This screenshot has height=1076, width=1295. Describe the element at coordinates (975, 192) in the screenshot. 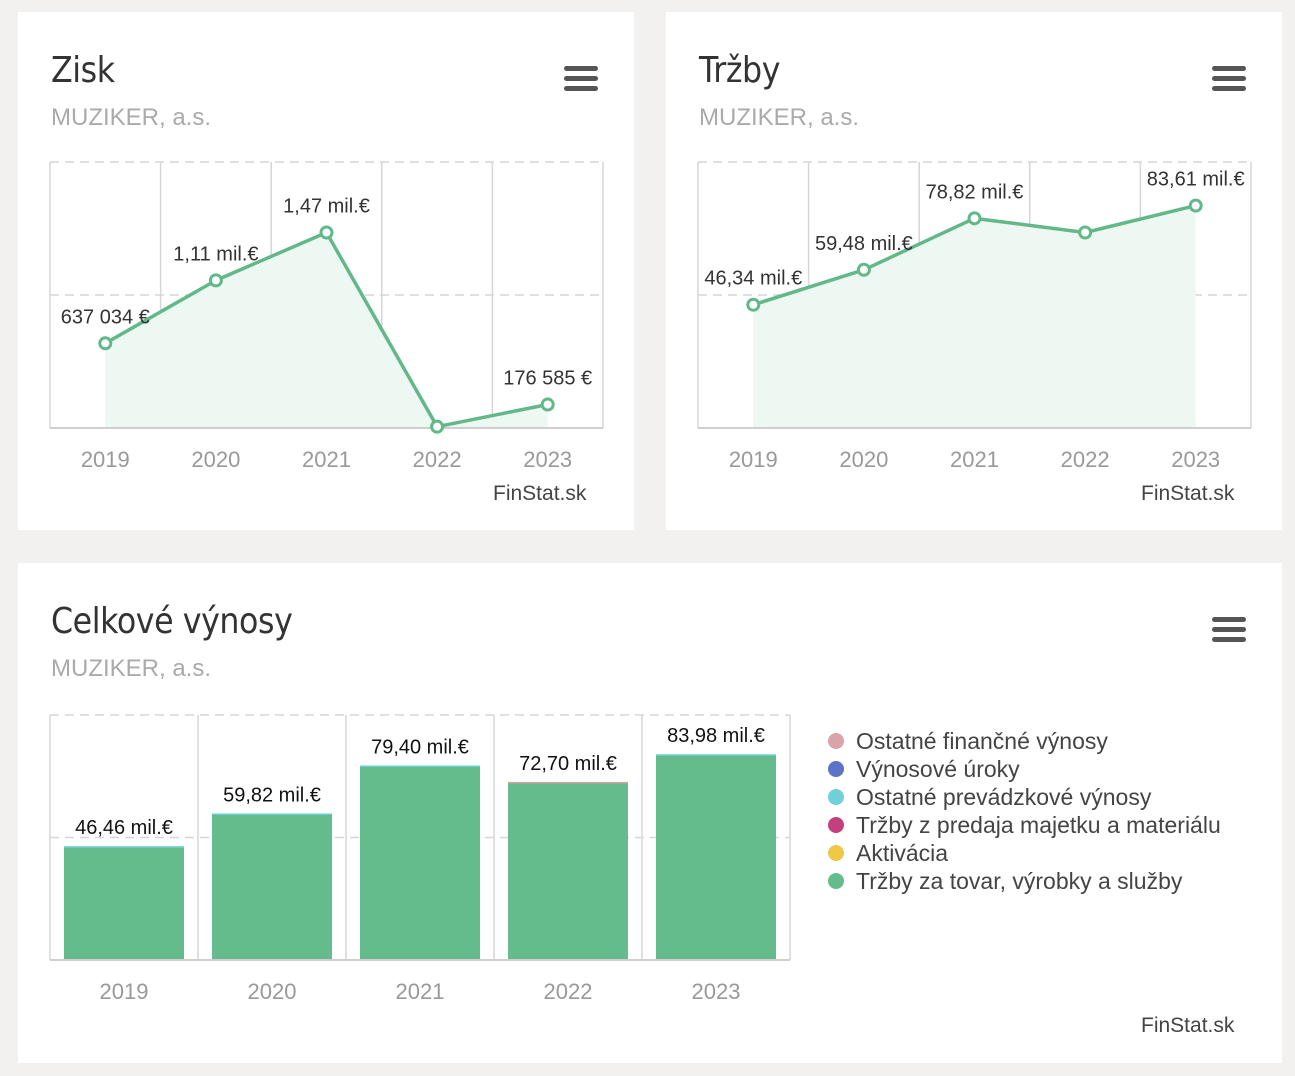

I see `data-label: 78,82 mil.€` at that location.